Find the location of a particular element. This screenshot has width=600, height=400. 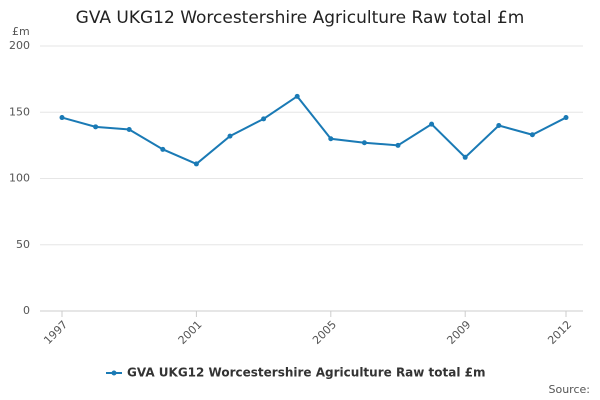

x-tick-label: 2001 is located at coordinates (190, 332).